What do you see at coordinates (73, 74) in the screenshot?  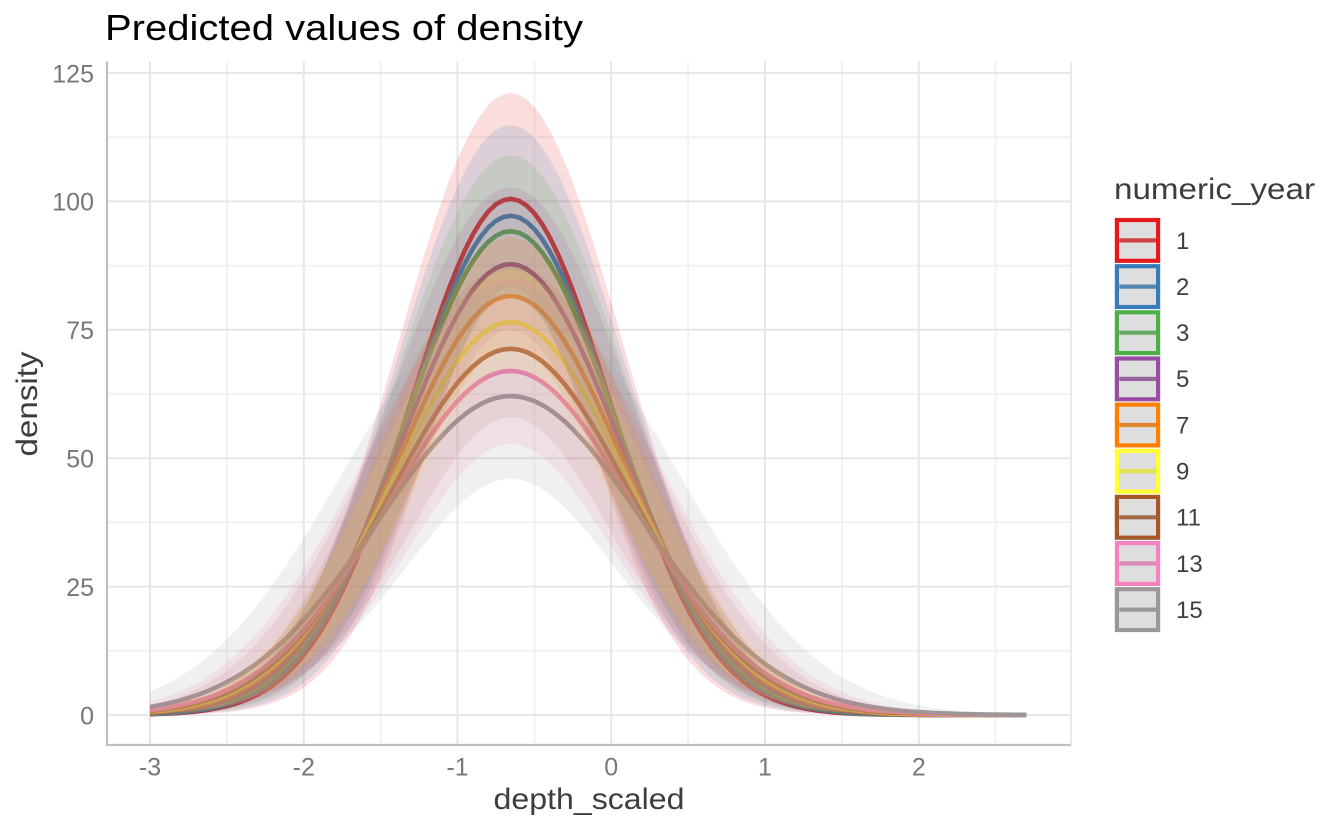 I see `svg-text: 125` at bounding box center [73, 74].